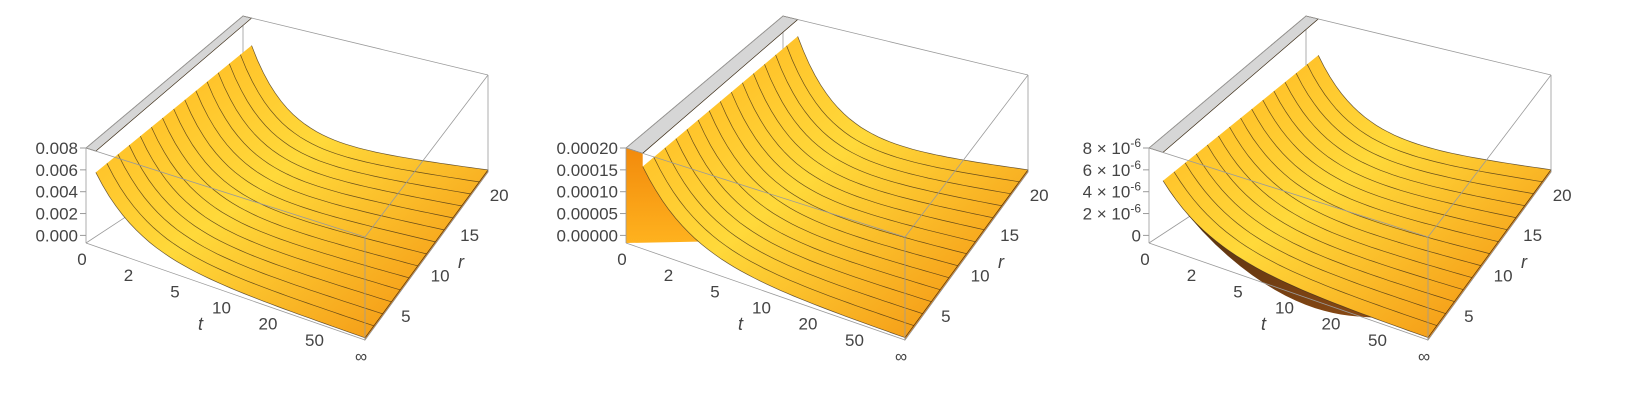 This screenshot has width=1644, height=405. Describe the element at coordinates (56, 148) in the screenshot. I see `z-tick-label: 0.008` at that location.